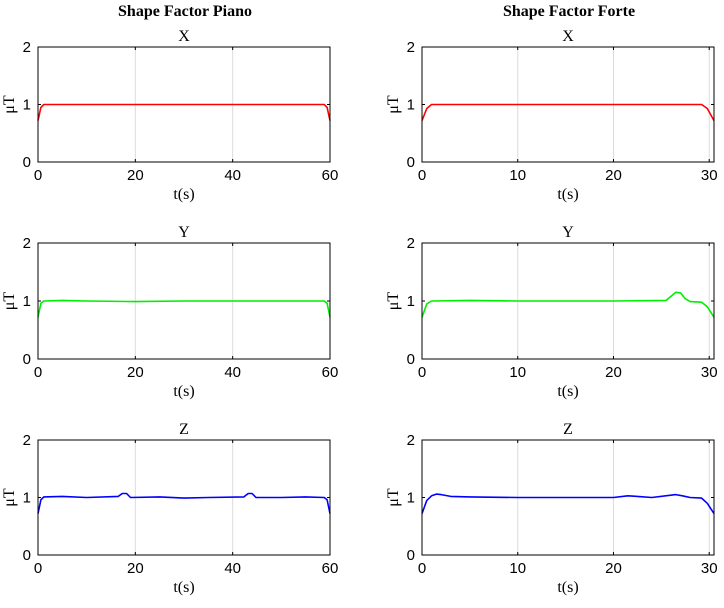 Image resolution: width=724 pixels, height=608 pixels. I want to click on subplot-x-forte: 0 10 20 30 0 1 2 Xt(s) μT, so click(551, 115).